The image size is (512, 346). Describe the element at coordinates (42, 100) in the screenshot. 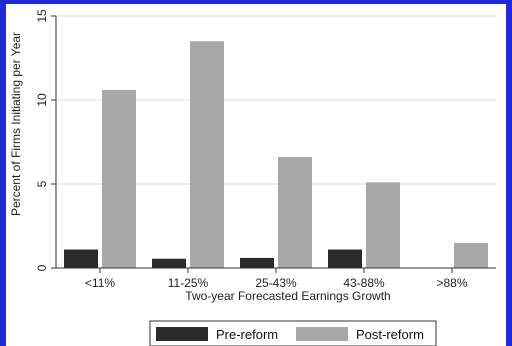

I see `y-tick-label: 10` at that location.